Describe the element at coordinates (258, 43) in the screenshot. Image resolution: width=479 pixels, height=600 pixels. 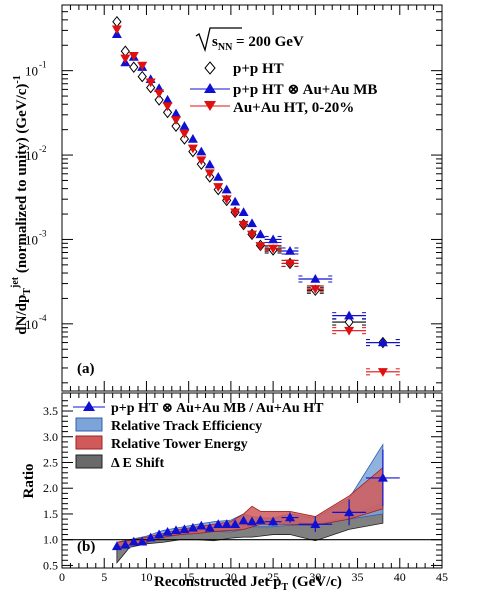
I see `svg-text: sNN = 200 GeV` at that location.